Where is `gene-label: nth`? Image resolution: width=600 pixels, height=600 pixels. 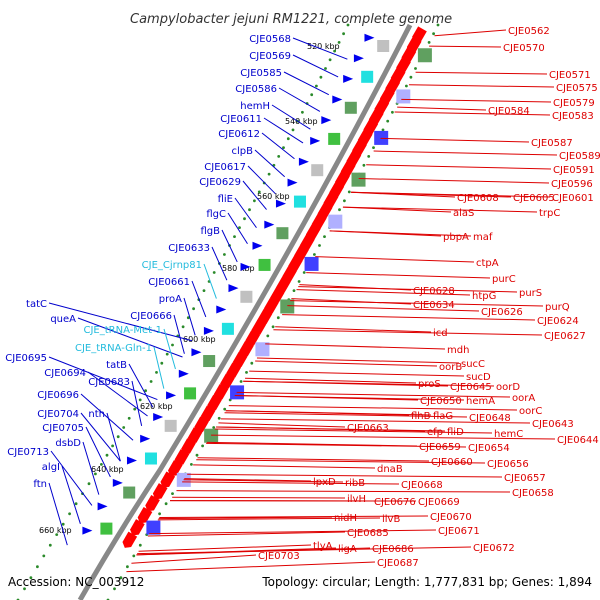 gene-label: nth is located at coordinates (96, 414).